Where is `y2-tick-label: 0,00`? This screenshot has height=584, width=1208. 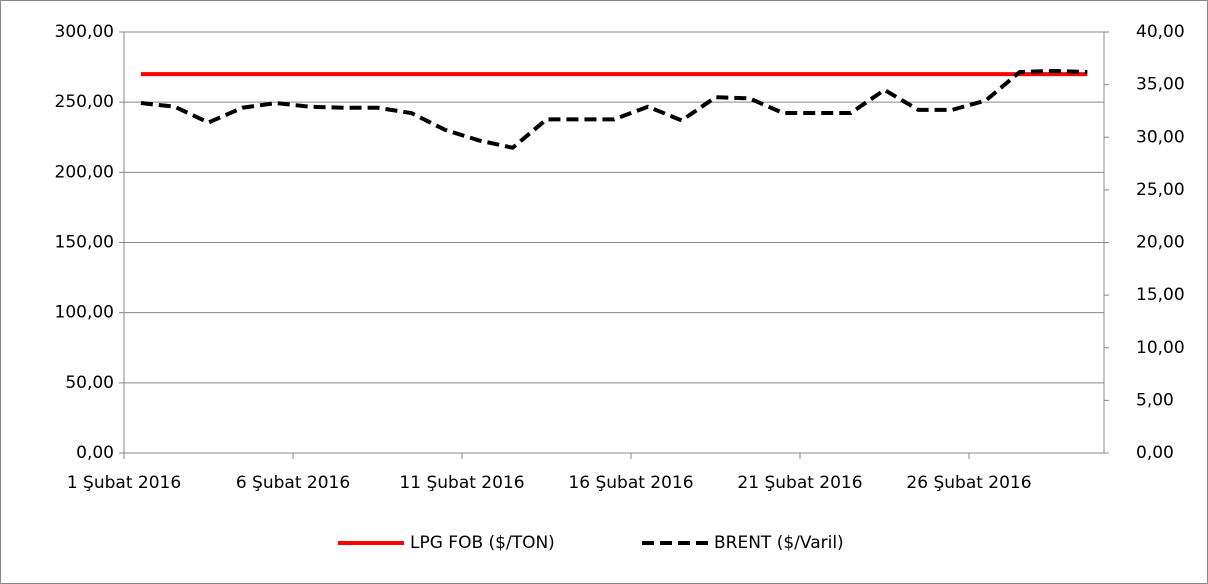 y2-tick-label: 0,00 is located at coordinates (1155, 453).